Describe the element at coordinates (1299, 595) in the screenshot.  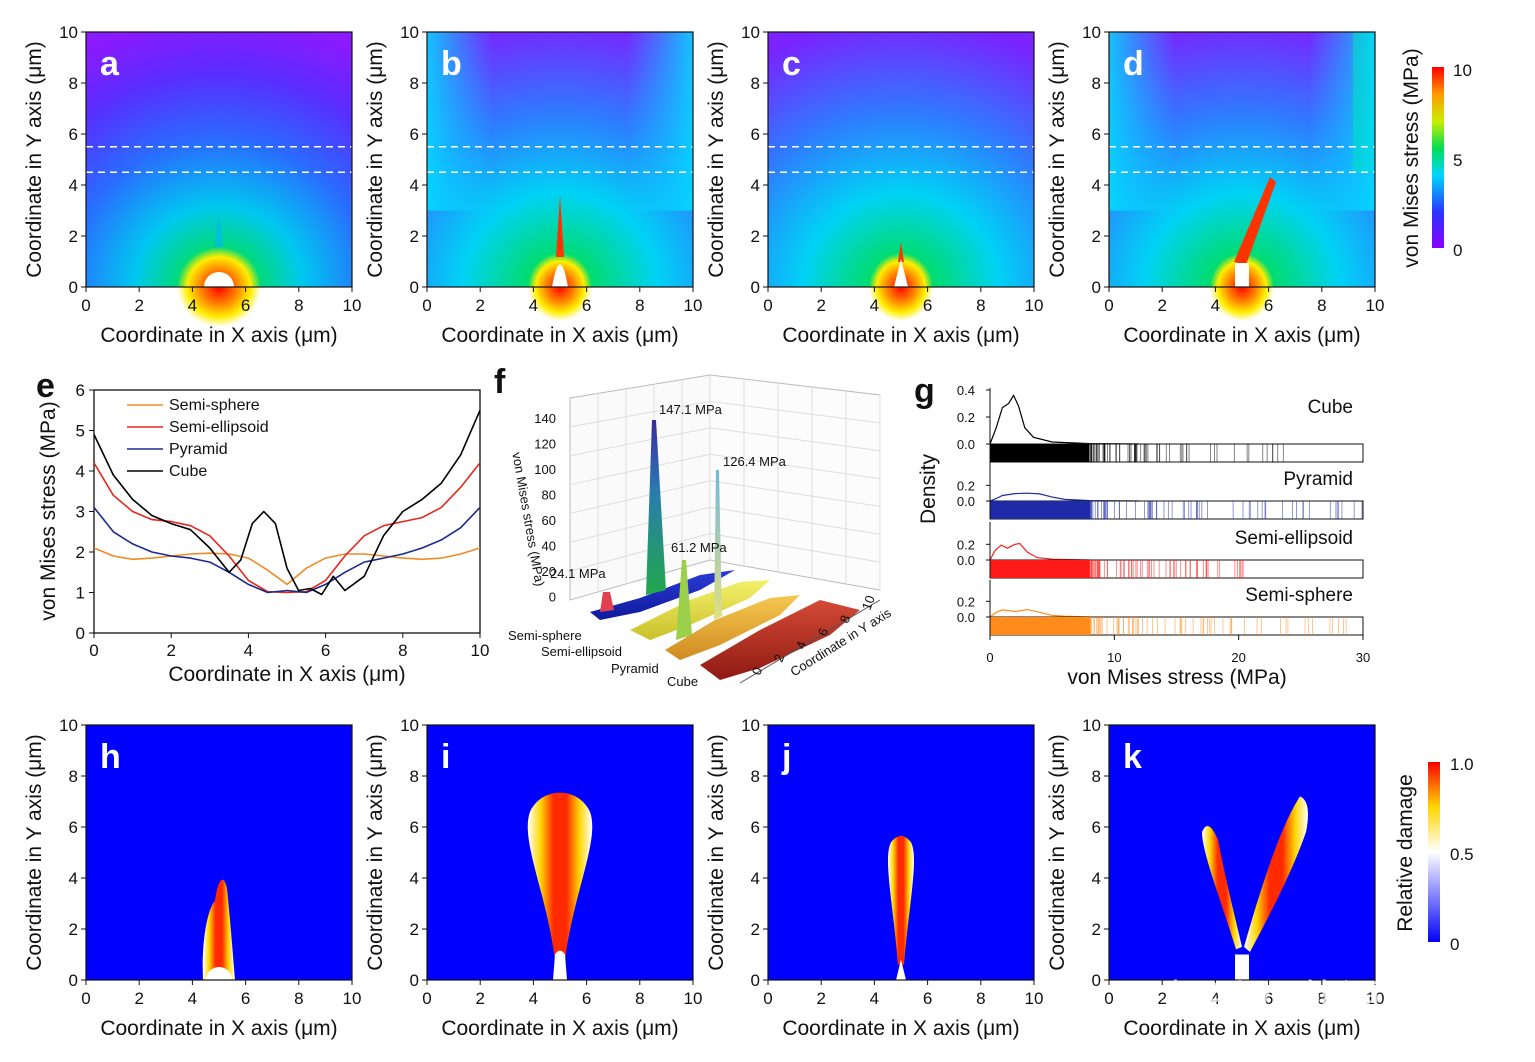
I see `g-row-label: Semi-sphere` at that location.